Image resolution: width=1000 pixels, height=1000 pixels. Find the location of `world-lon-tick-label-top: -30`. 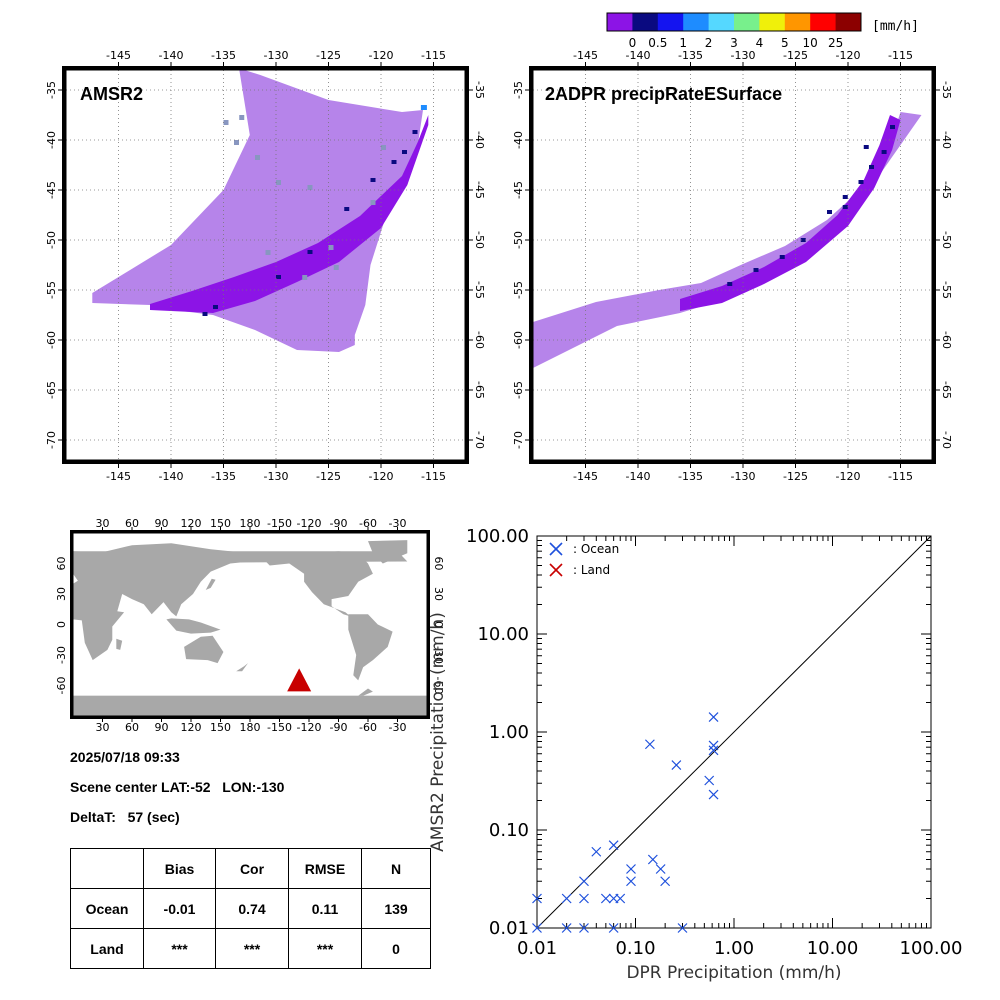

world-lon-tick-label-top: -30 is located at coordinates (398, 523).